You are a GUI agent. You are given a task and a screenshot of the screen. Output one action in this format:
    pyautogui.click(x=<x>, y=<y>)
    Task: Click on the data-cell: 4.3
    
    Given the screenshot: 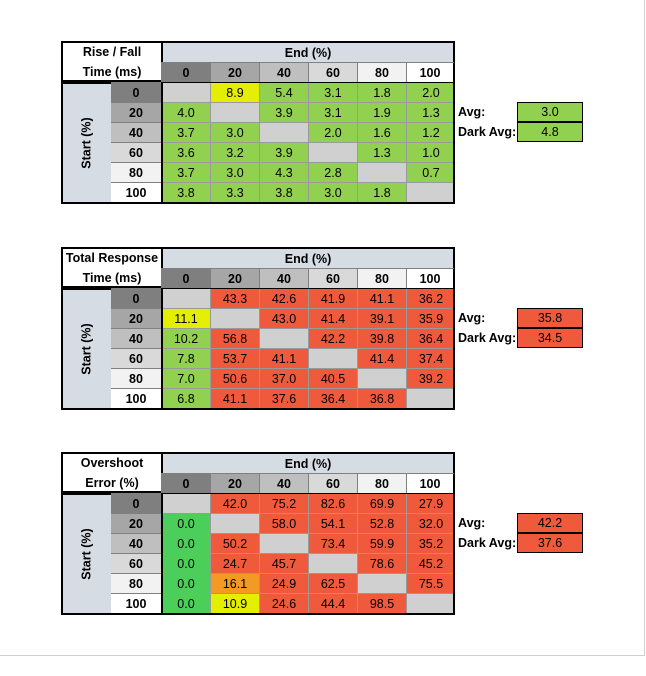 What is the action you would take?
    pyautogui.click(x=283, y=172)
    